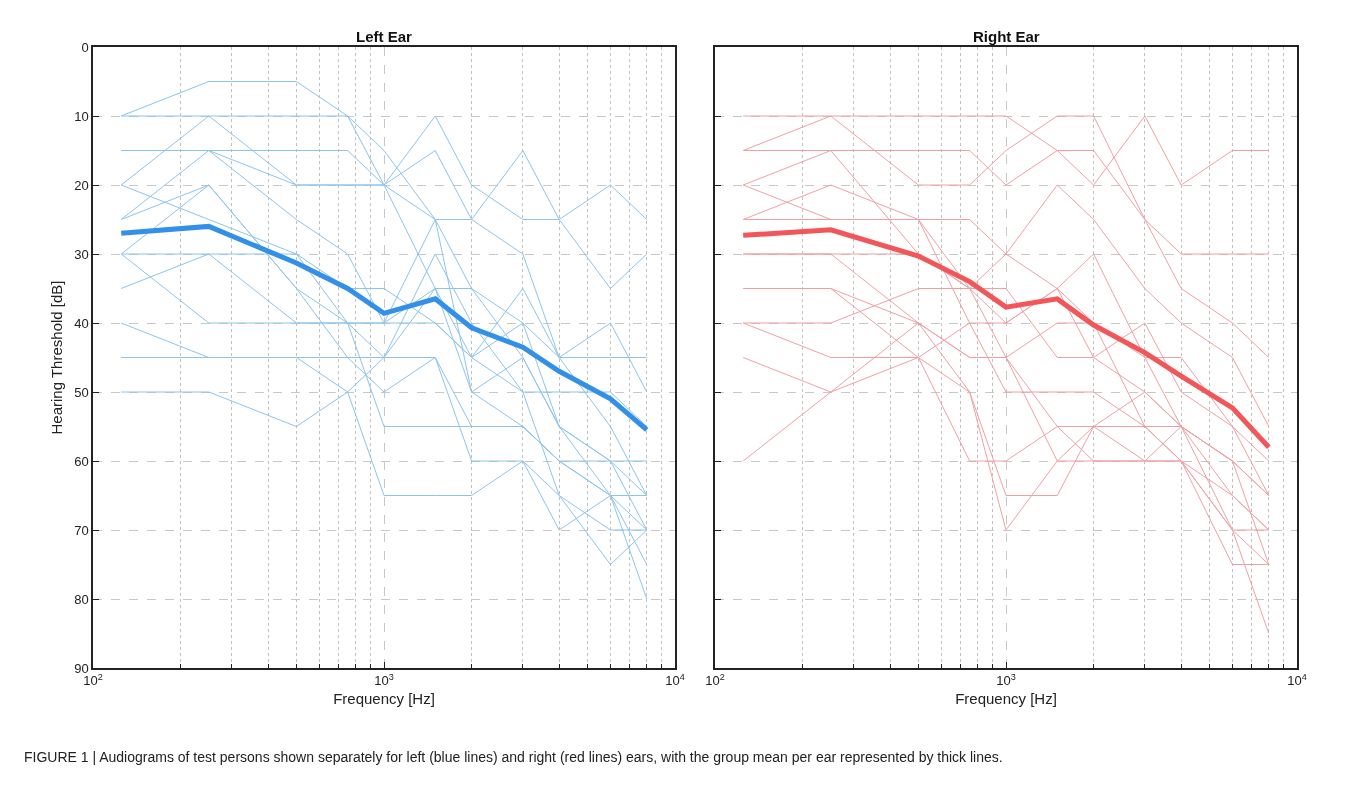 The width and height of the screenshot is (1360, 792). I want to click on y-tick-label: 60, so click(81, 461).